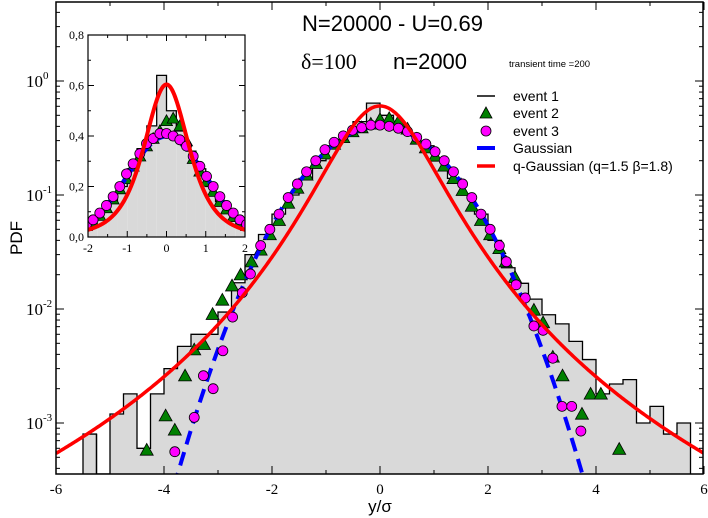 This screenshot has height=518, width=708. What do you see at coordinates (596, 490) in the screenshot?
I see `x-tick-label: 4` at bounding box center [596, 490].